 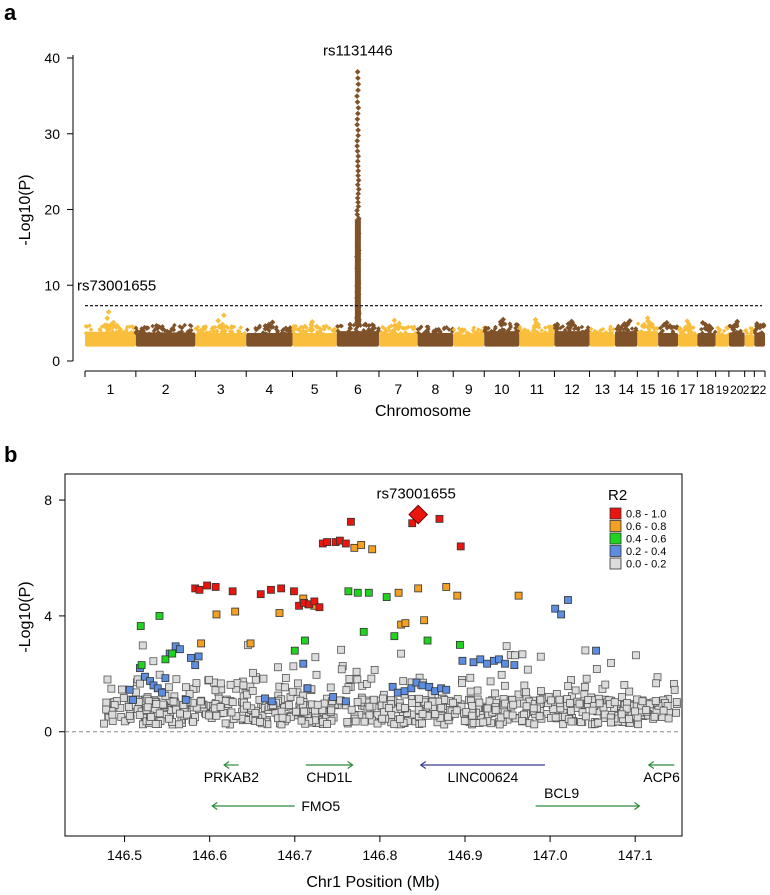 What do you see at coordinates (398, 340) in the screenshot?
I see `chromosome-7-band` at bounding box center [398, 340].